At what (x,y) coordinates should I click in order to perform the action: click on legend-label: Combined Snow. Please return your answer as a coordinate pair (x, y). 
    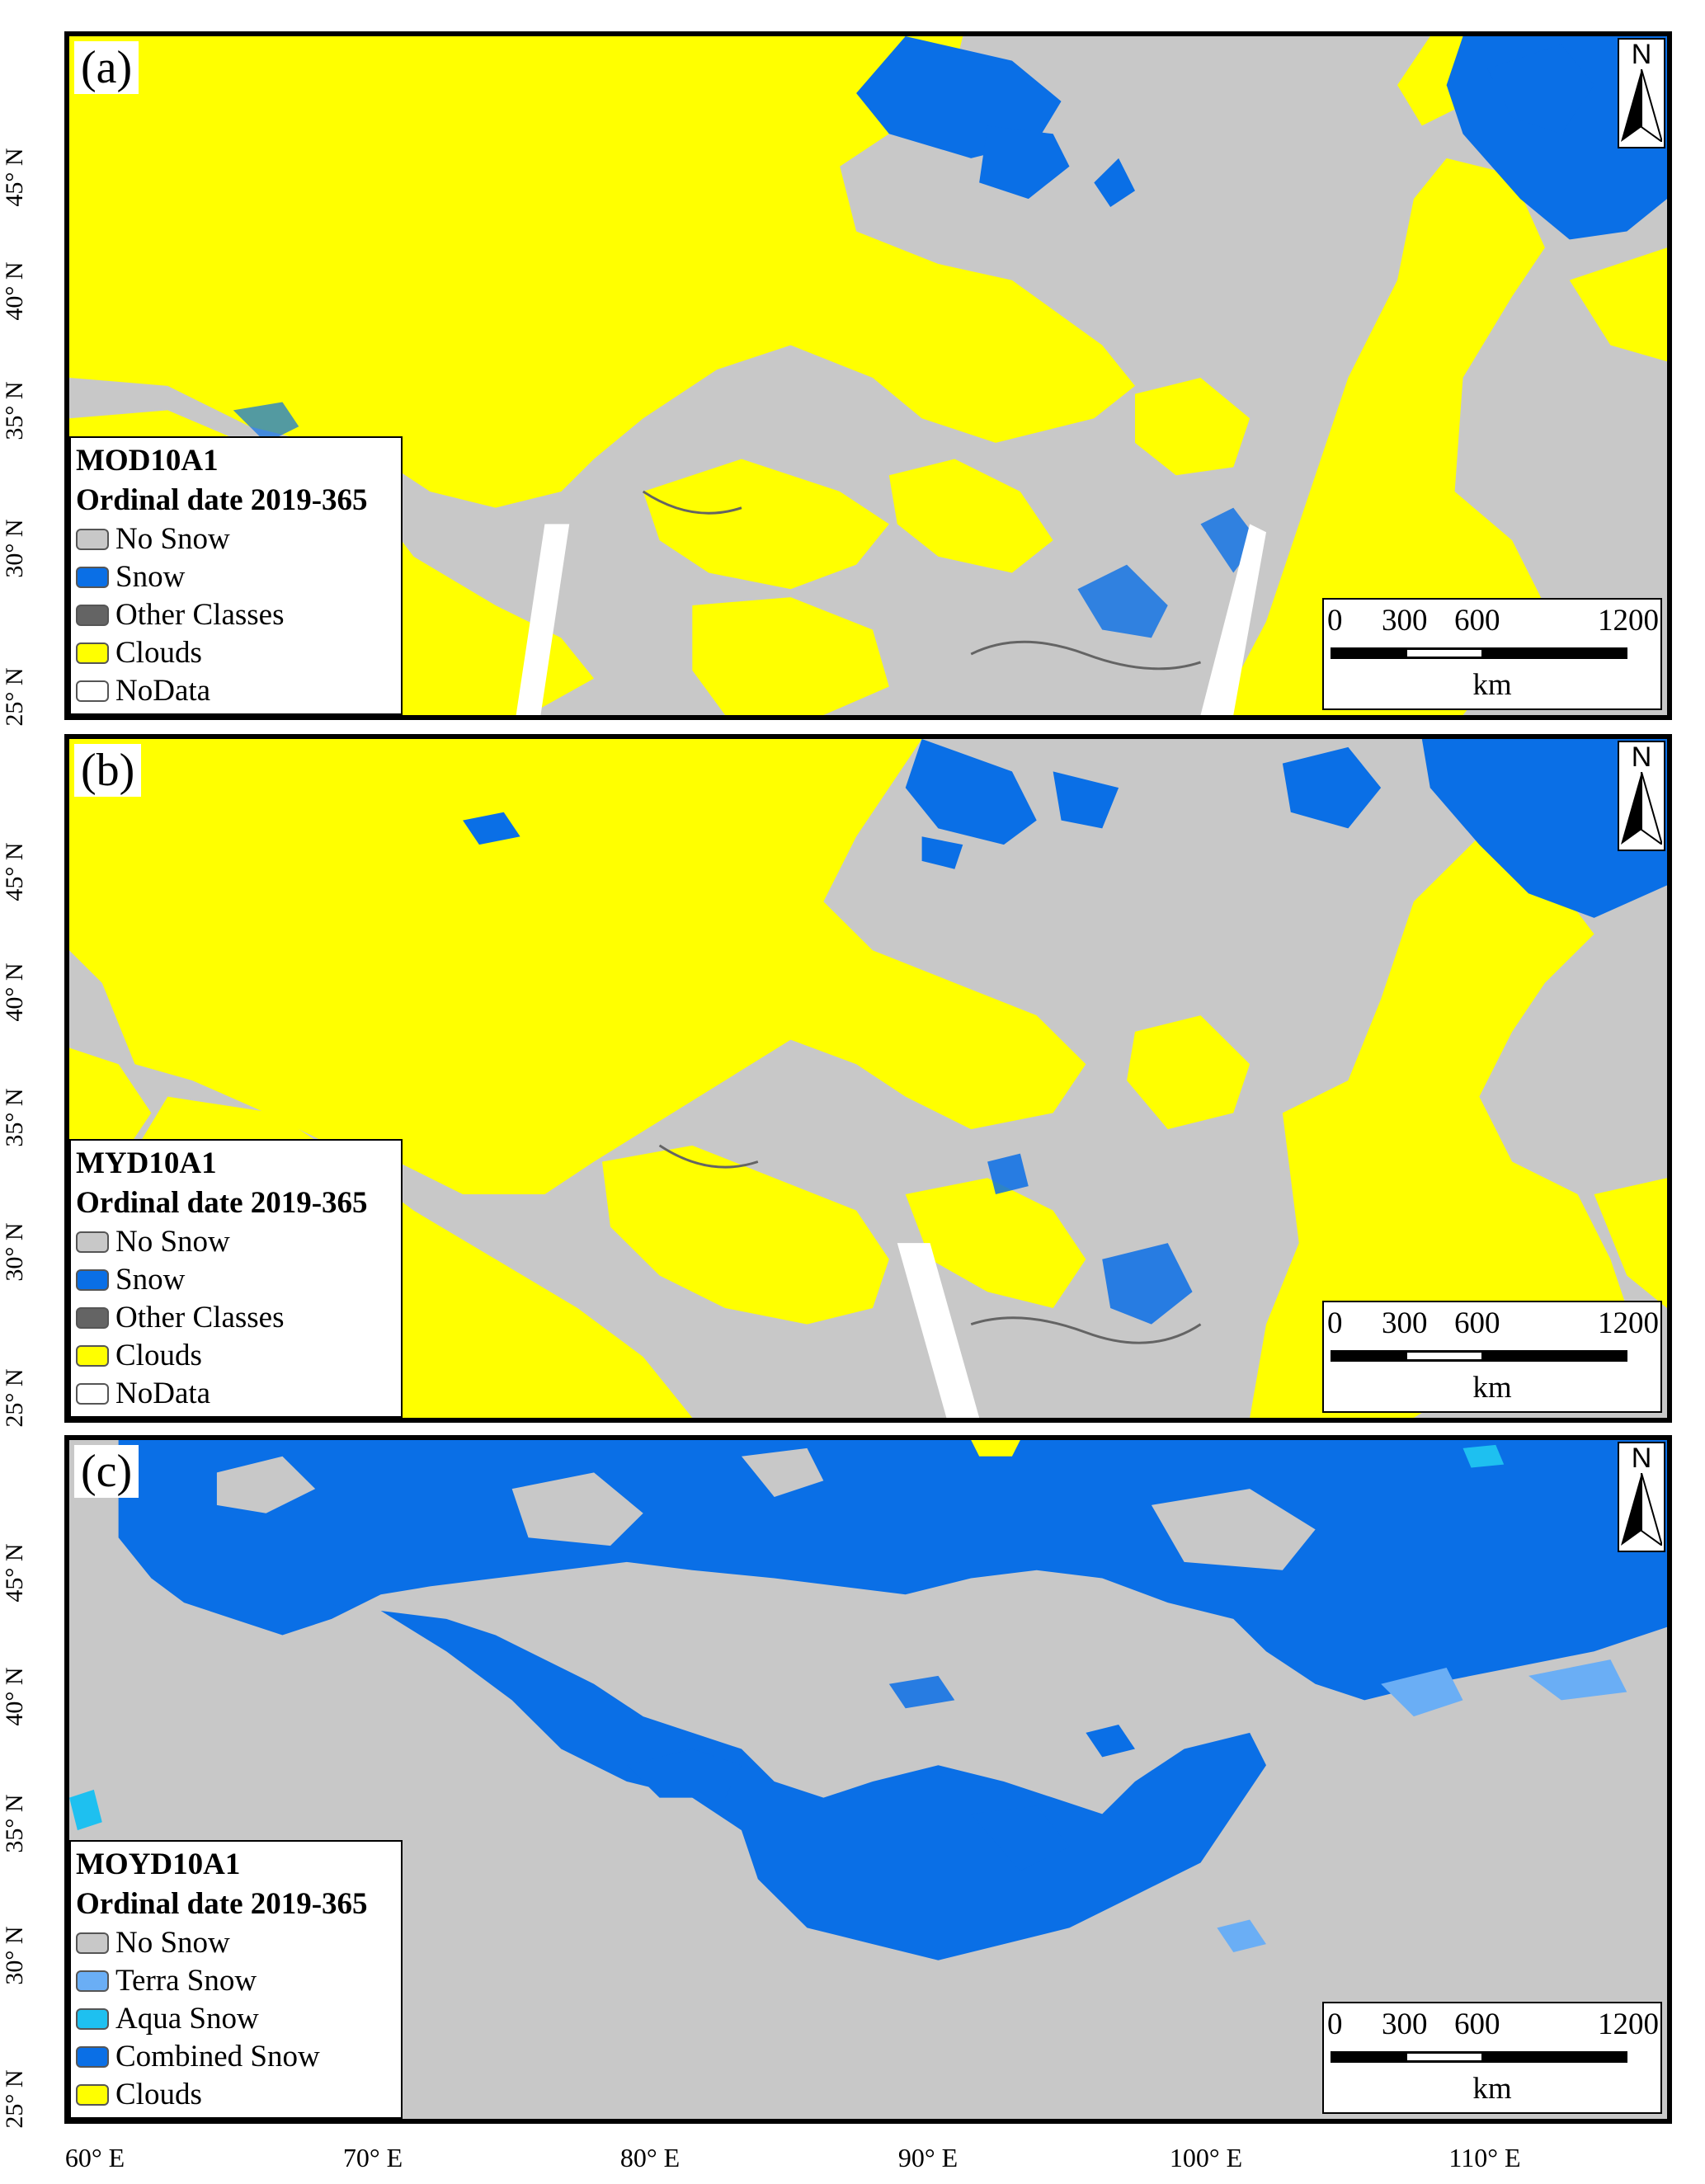
    Looking at the image, I should click on (217, 2056).